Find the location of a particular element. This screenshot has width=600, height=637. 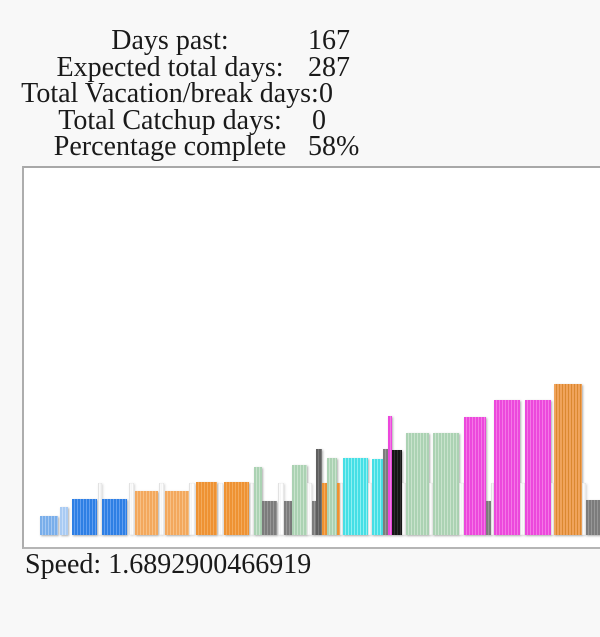

stat-value: 287 is located at coordinates (329, 67).